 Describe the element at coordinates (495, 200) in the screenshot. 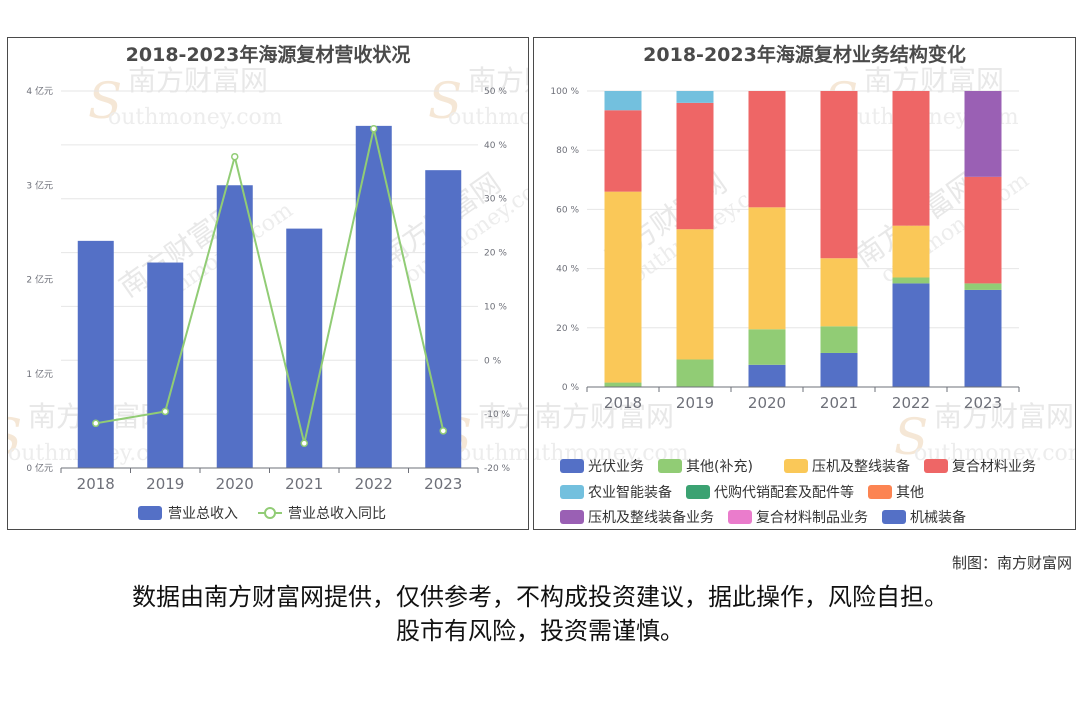

I see `y-right-tick-label: 30 %` at that location.